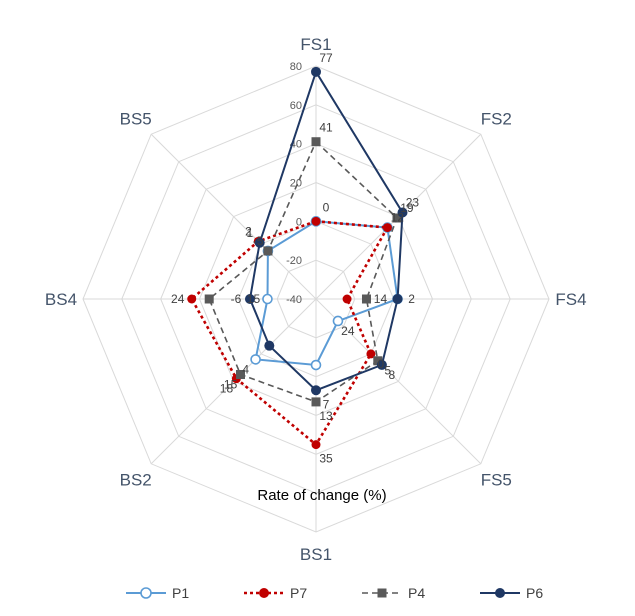  I want to click on data-label-p6-fs1: 77, so click(326, 58).